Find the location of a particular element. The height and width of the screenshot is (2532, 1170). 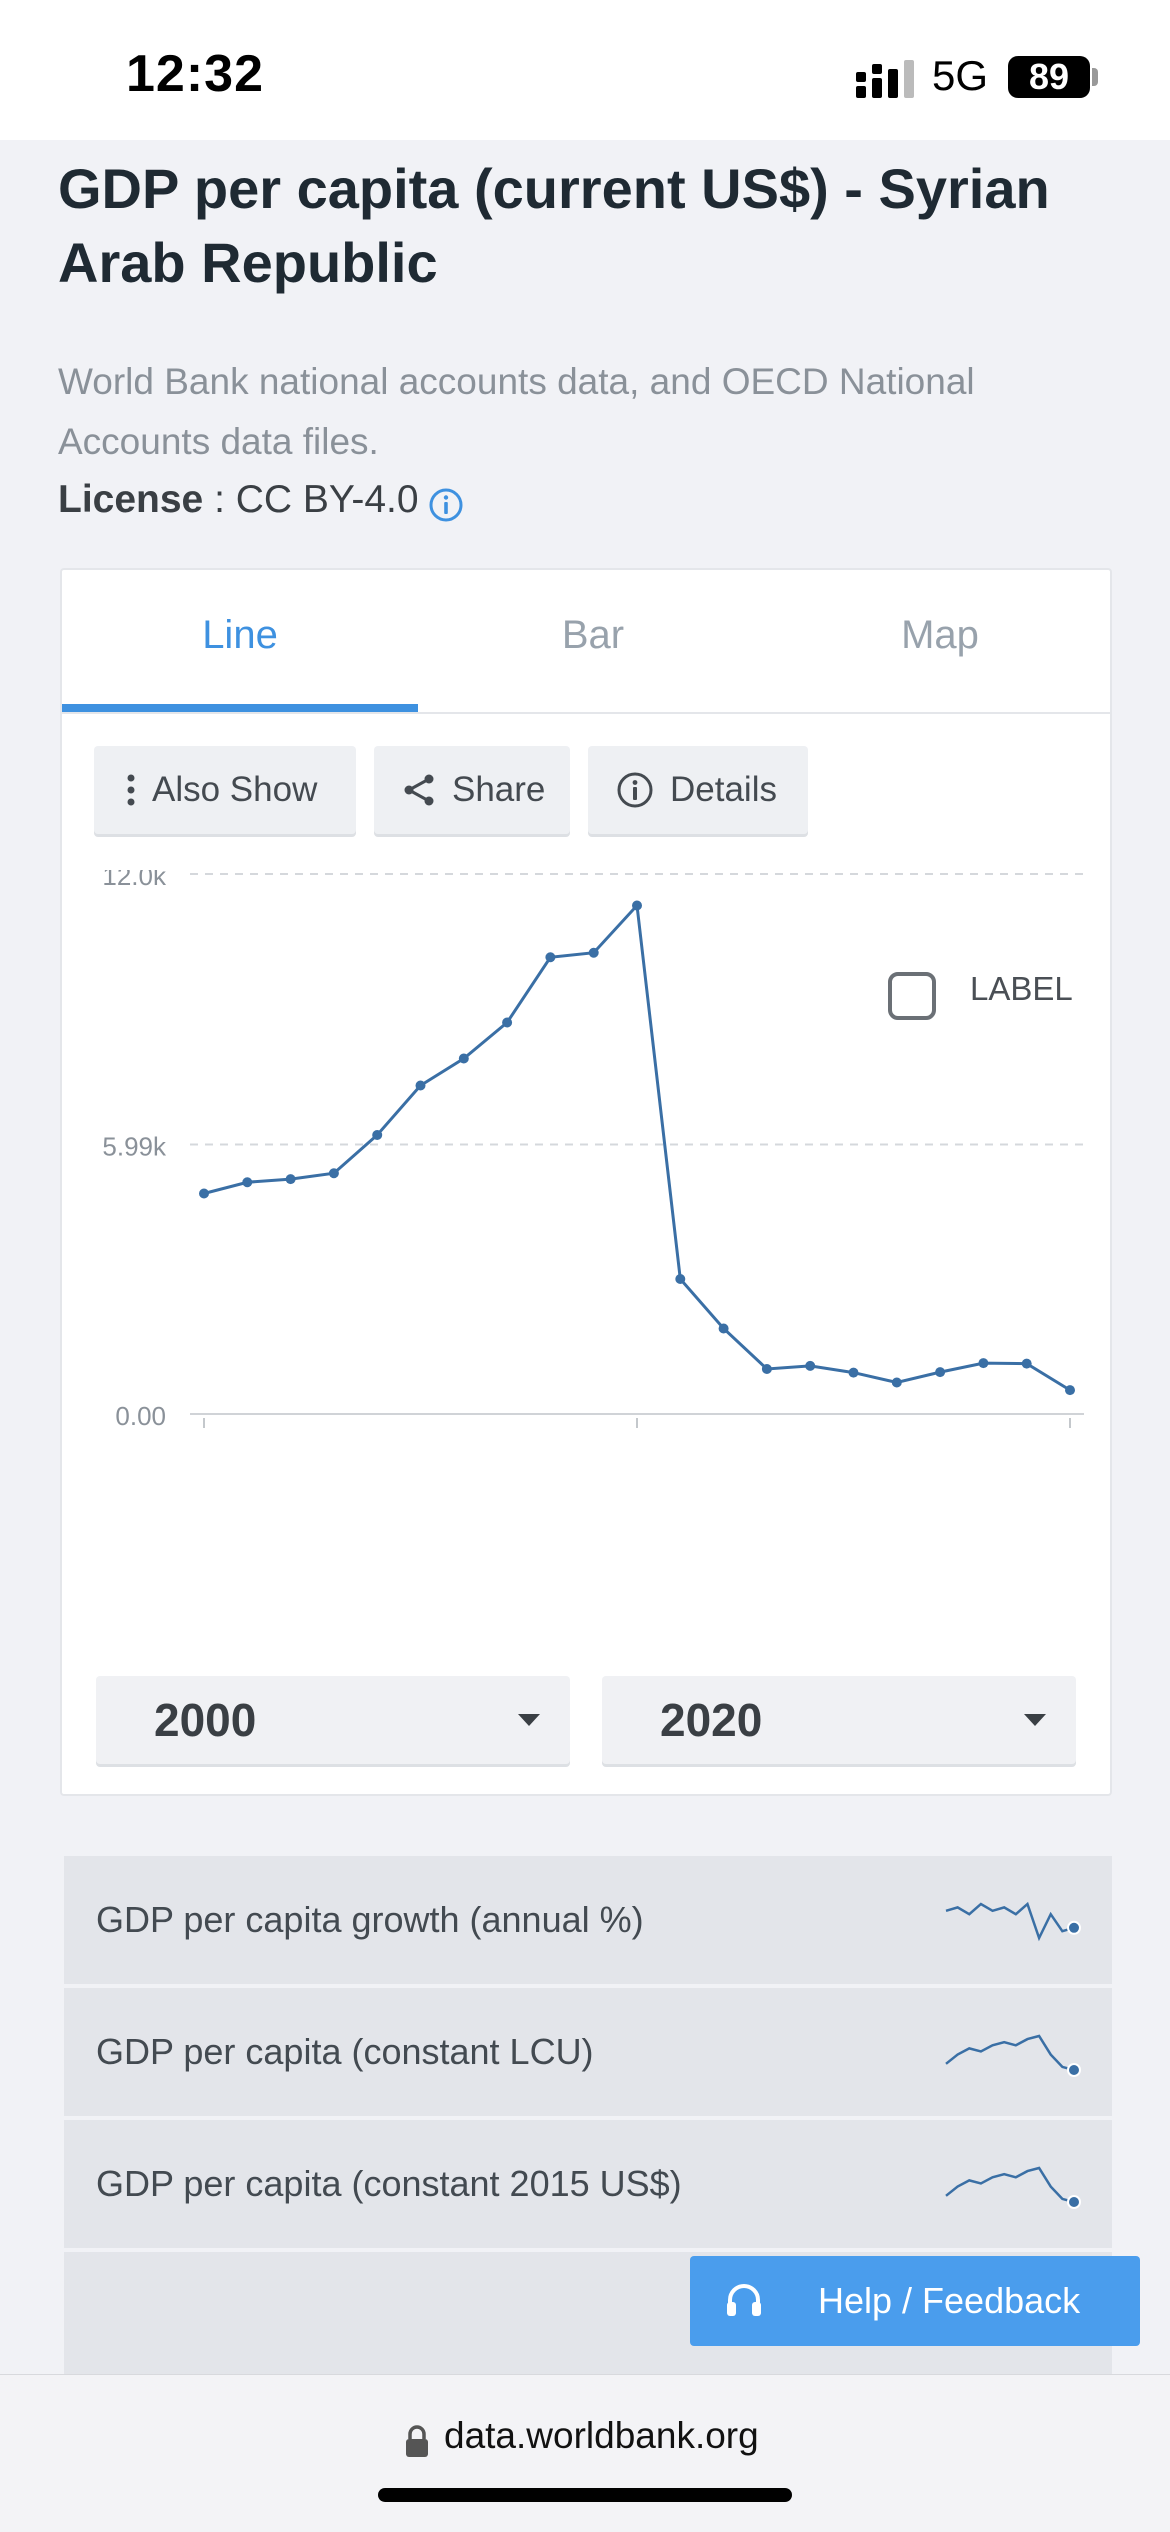

label-checkbox-text: LABEL is located at coordinates (1021, 988).